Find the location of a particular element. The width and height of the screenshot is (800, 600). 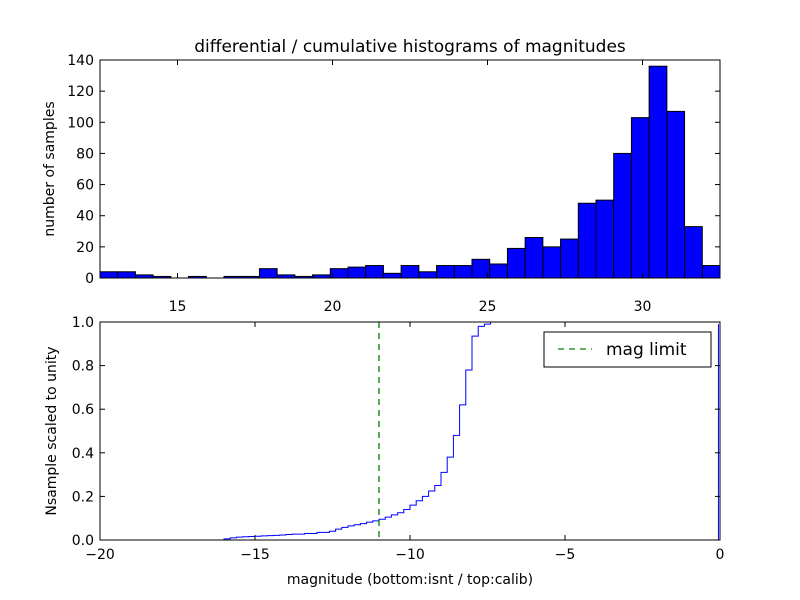

bottom-ytick-label: 1.0 is located at coordinates (83, 323).